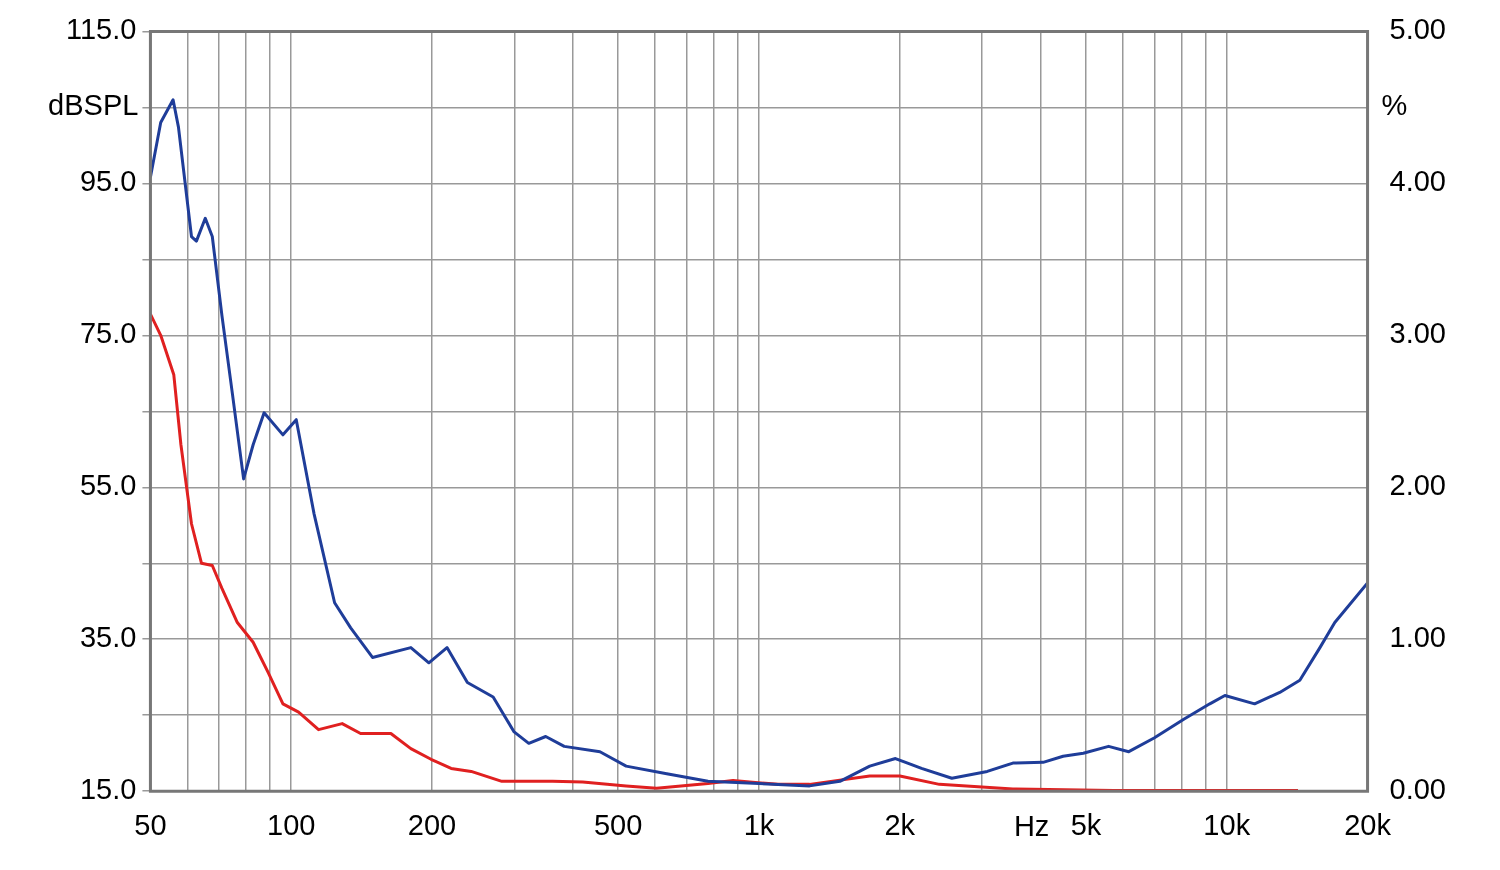 The height and width of the screenshot is (870, 1500). I want to click on y-tick-label: 35.0, so click(108, 637).